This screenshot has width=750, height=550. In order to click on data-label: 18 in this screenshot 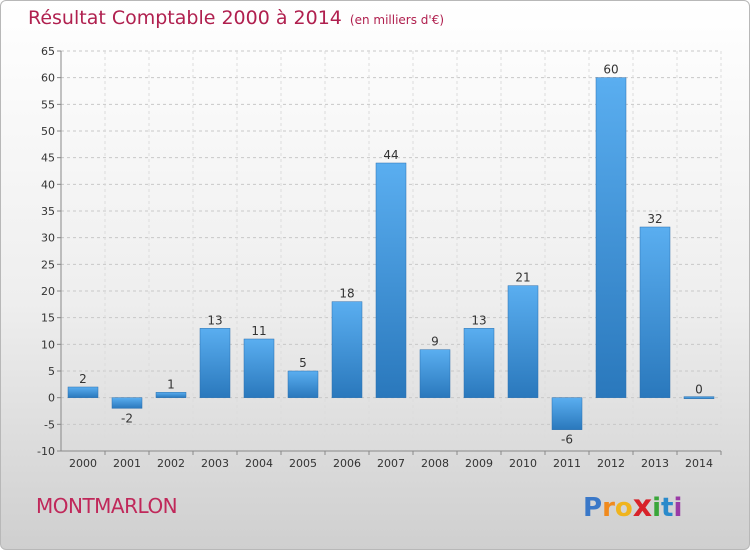, I will do `click(346, 294)`.